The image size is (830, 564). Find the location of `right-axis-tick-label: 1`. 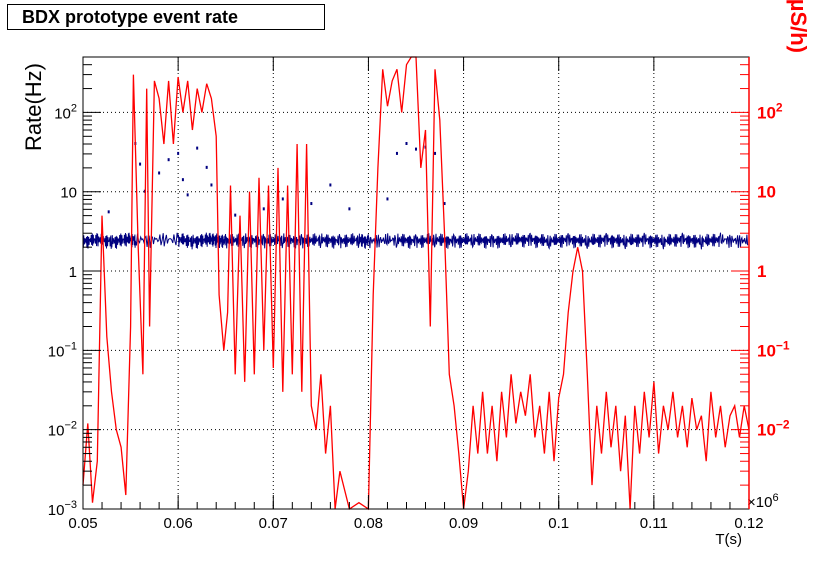

right-axis-tick-label: 1 is located at coordinates (761, 271).